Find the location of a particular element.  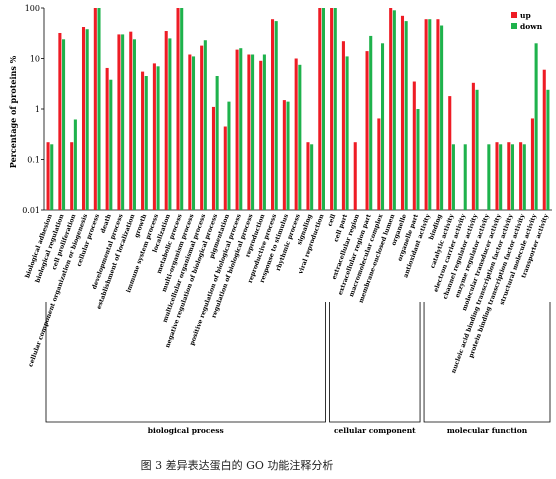

category-label: cell is located at coordinates (332, 220).